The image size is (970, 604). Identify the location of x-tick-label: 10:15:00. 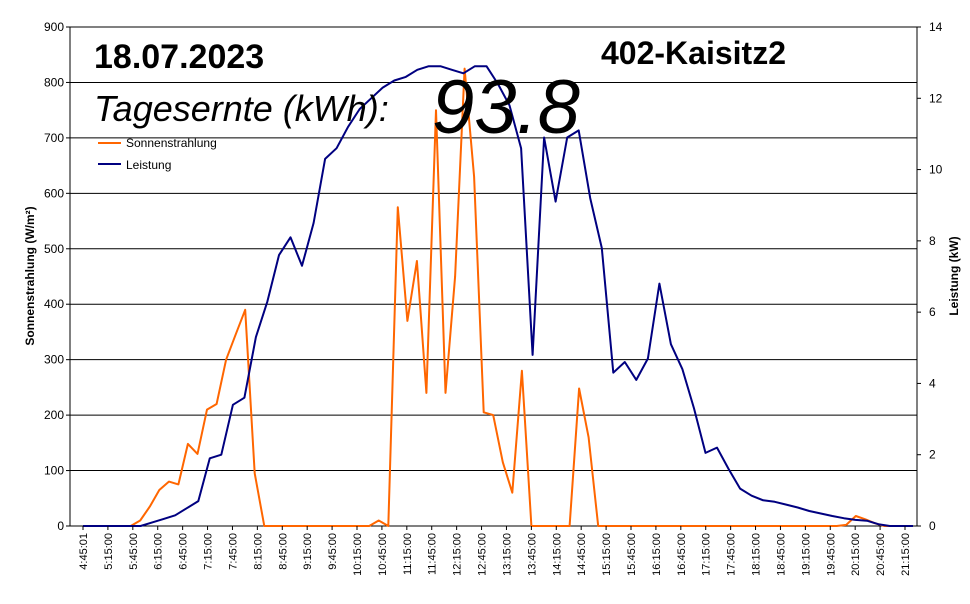
(358, 554).